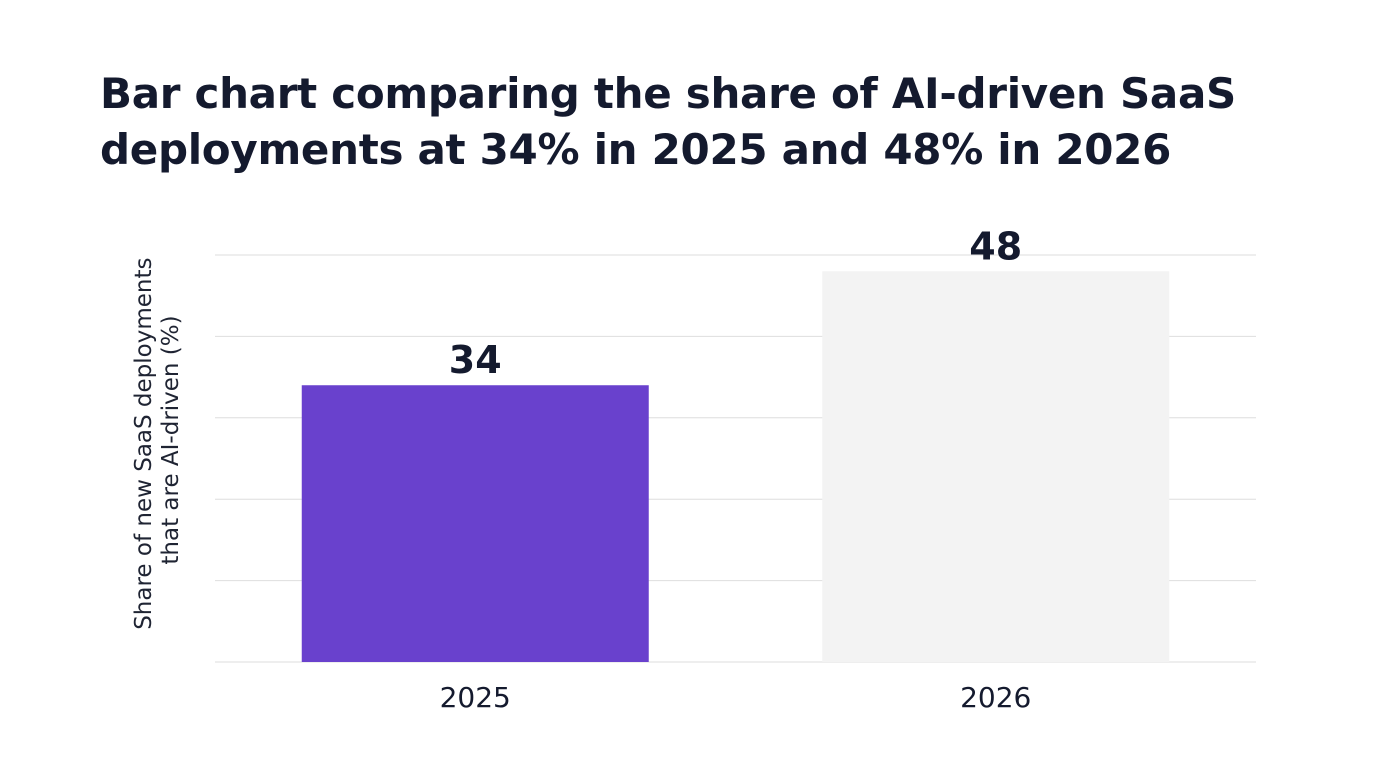  I want to click on bar-2025, so click(475, 523).